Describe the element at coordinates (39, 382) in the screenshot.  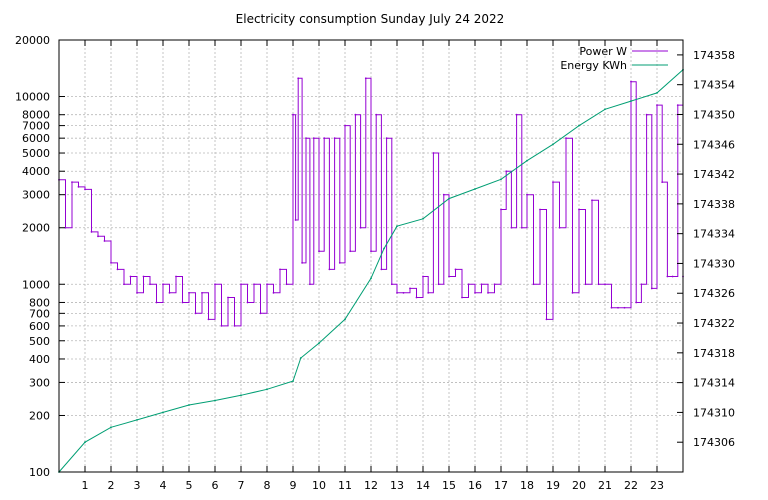
I see `y-left-tick-label: 300` at that location.